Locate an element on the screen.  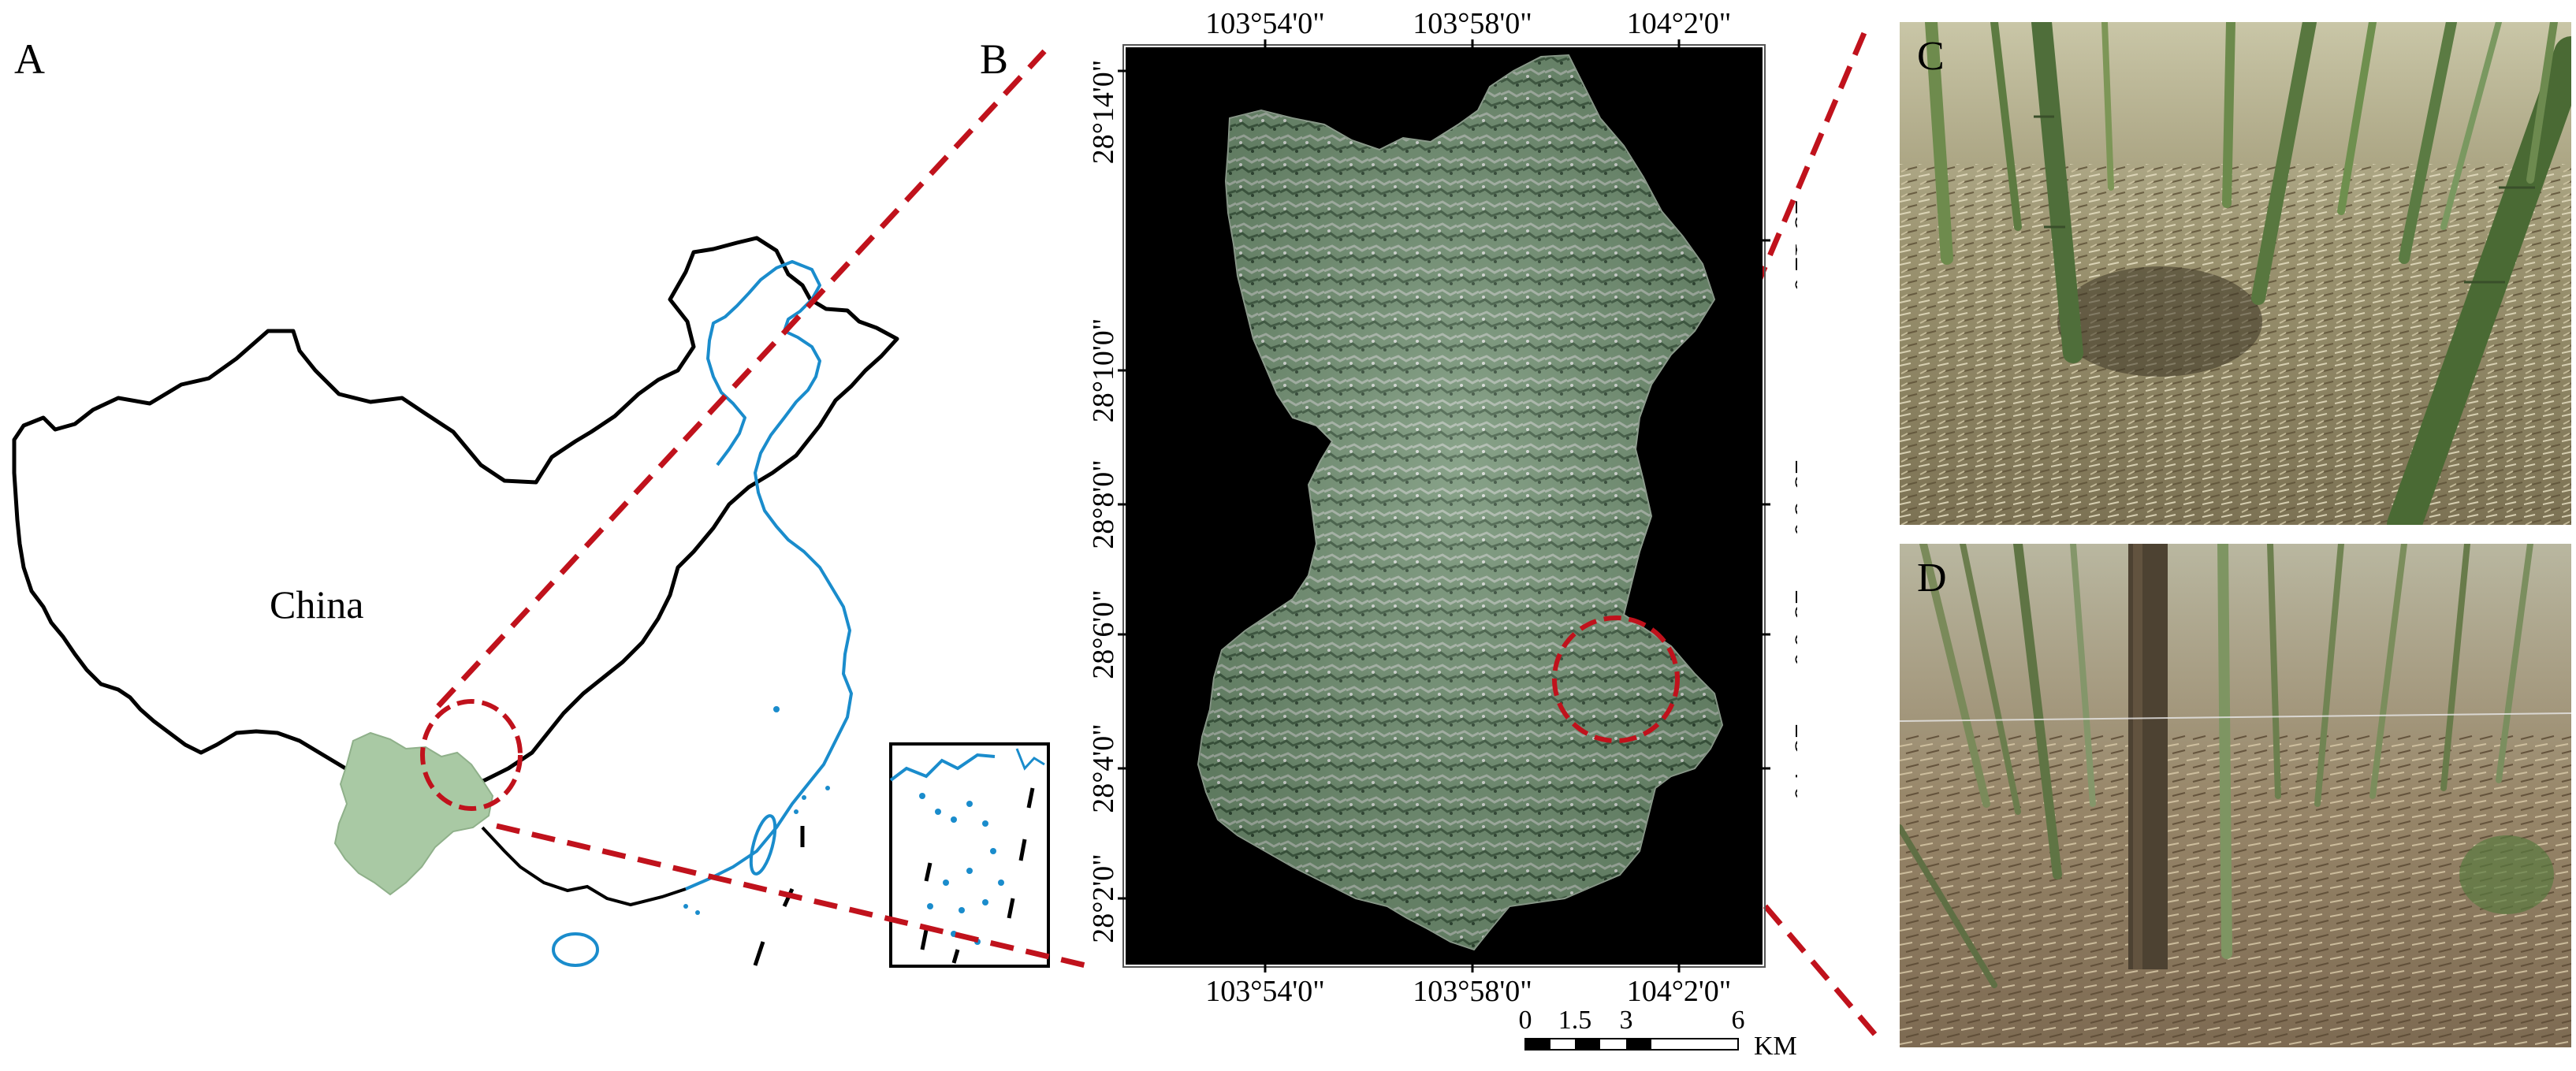
callout-a-to-b-top is located at coordinates (741, 378).